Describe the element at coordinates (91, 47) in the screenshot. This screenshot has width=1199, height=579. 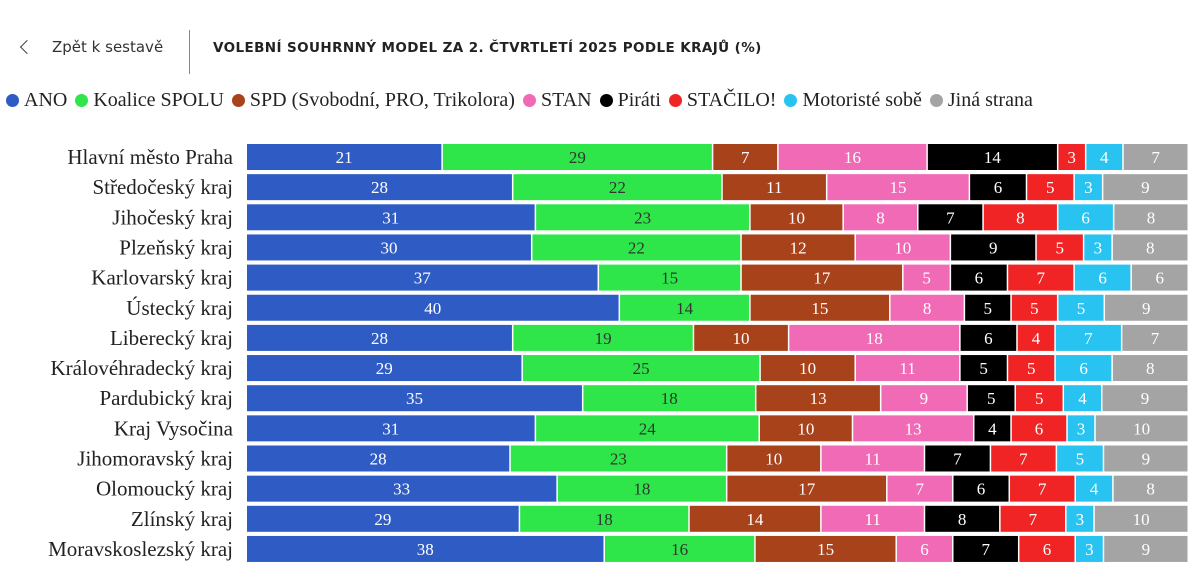
I see `back-button: Zpět k sestavě` at that location.